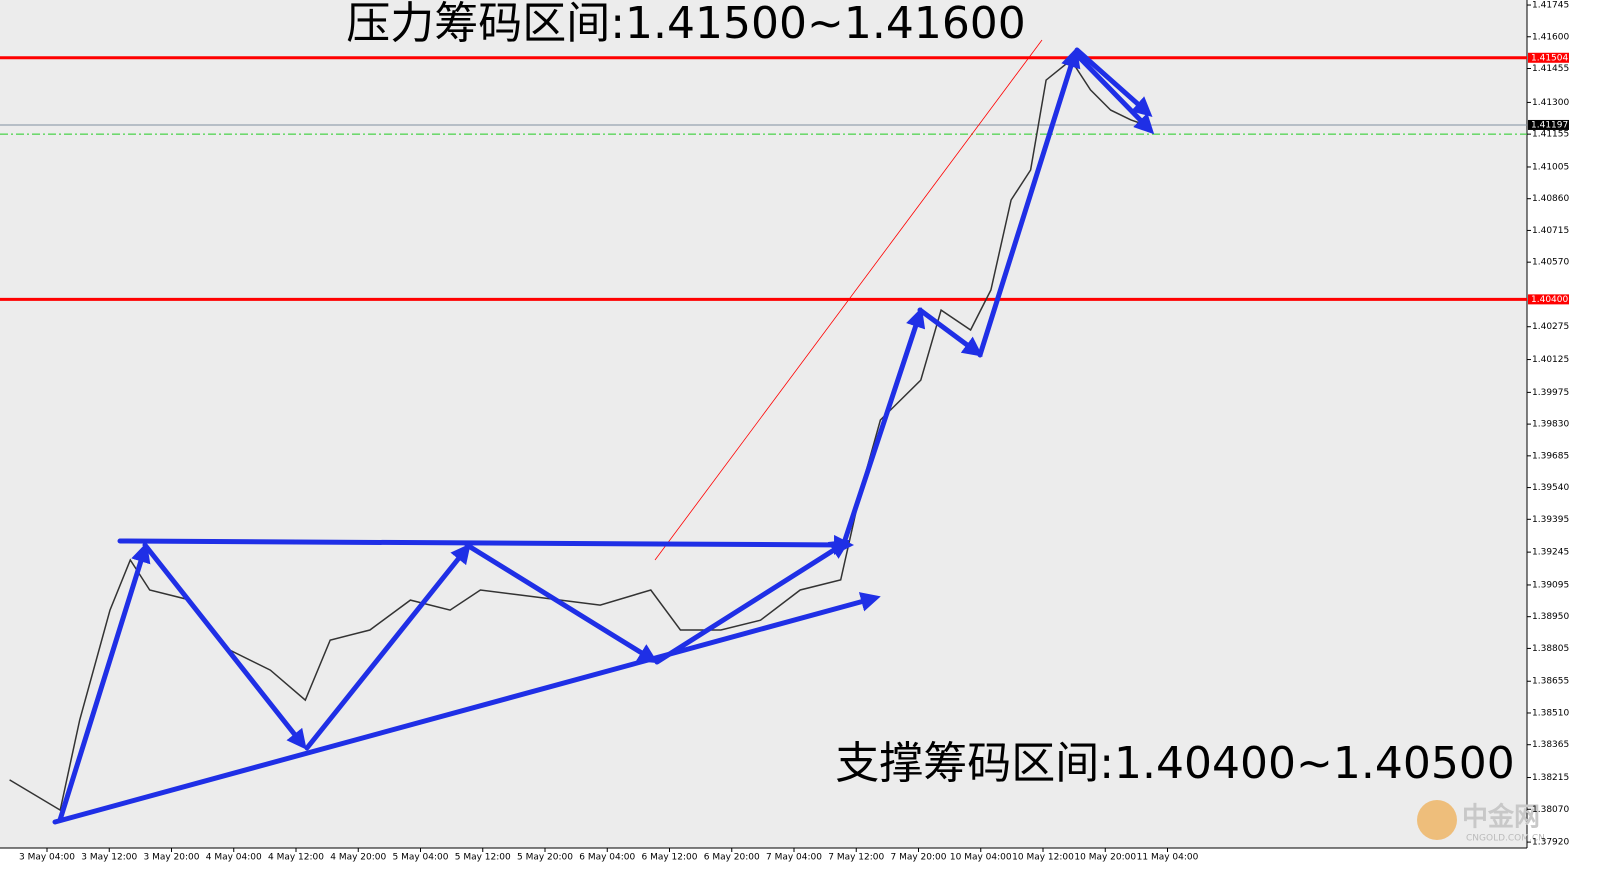 Image resolution: width=1613 pixels, height=893 pixels. I want to click on y-tick-label: 1.40715, so click(1550, 231).